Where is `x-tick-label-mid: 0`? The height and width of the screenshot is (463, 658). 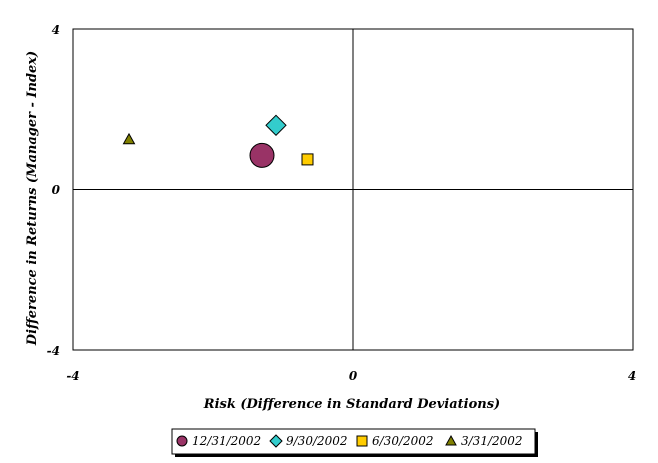
x-tick-label-mid: 0 is located at coordinates (353, 376).